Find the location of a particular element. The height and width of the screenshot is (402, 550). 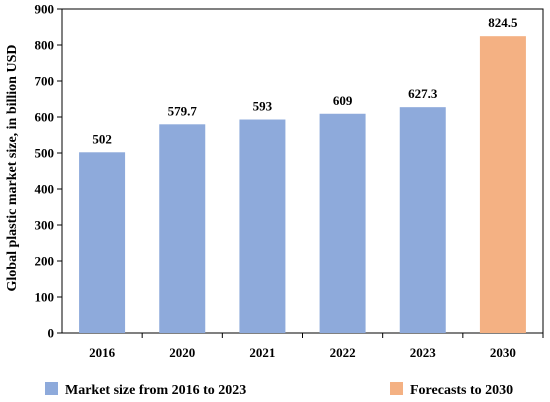

y-tick-label: 400 is located at coordinates (45, 189).